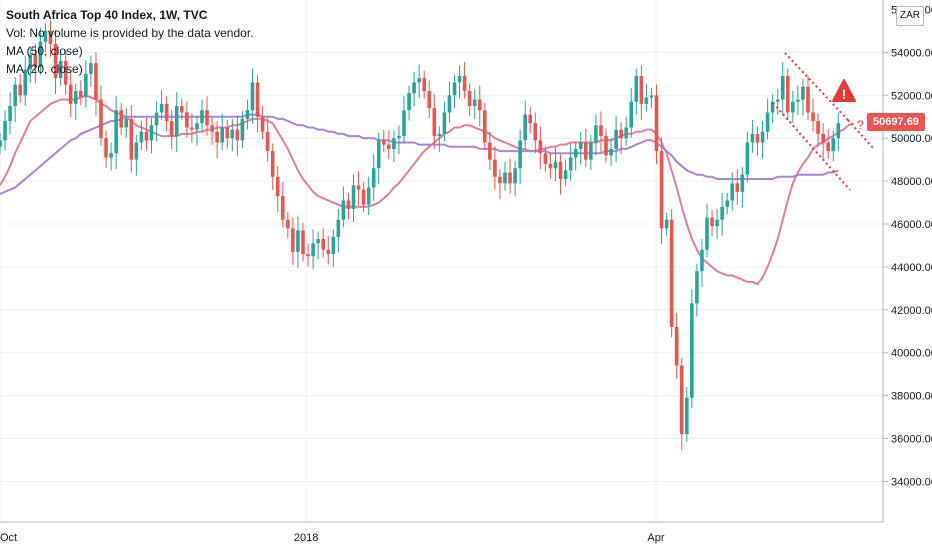 Image resolution: width=932 pixels, height=550 pixels. I want to click on y-tick-label: 40000.00, so click(911, 354).